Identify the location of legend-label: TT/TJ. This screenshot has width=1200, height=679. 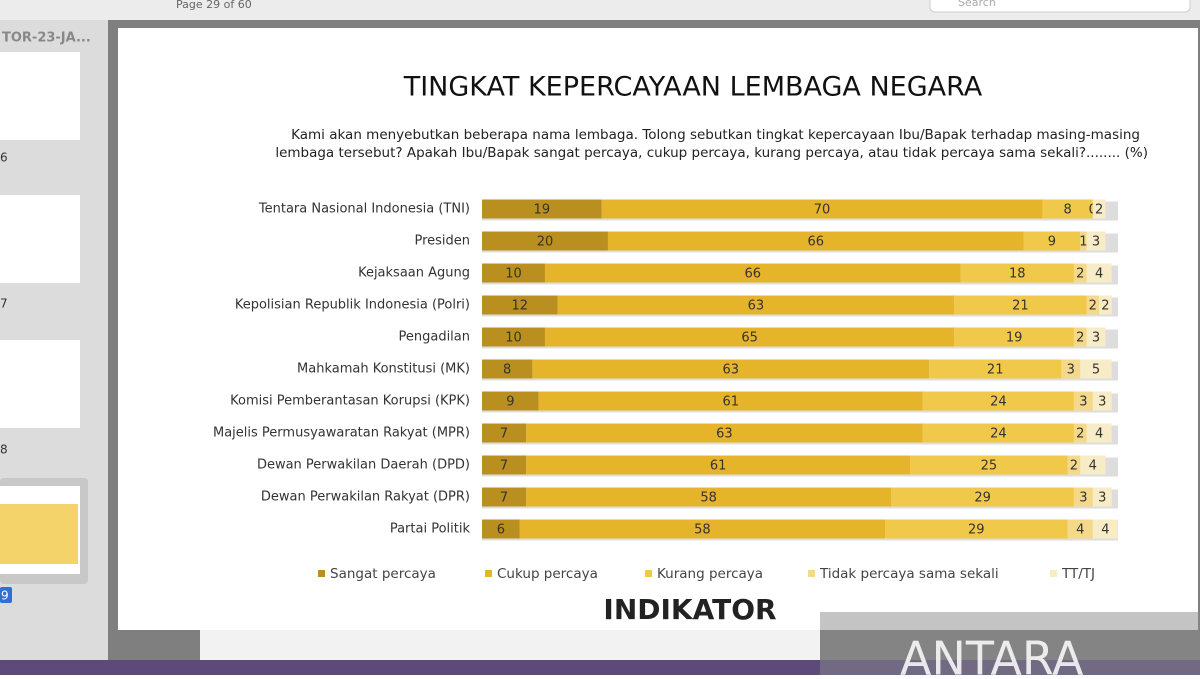
(1078, 574).